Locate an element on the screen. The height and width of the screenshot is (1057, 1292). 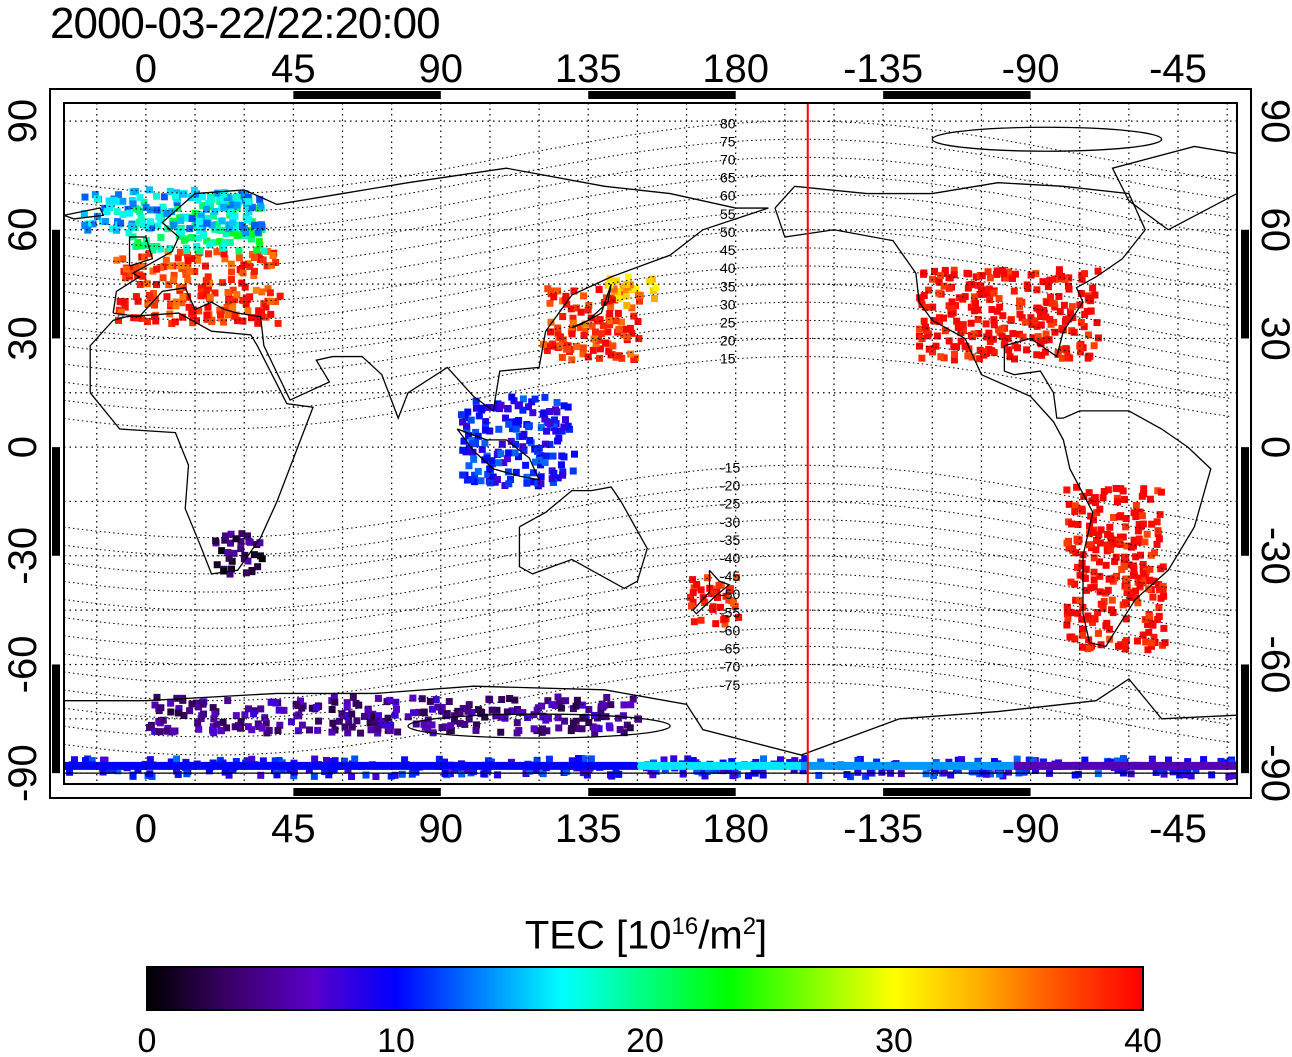
lat-tick-label: -30 is located at coordinates (1272, 556).